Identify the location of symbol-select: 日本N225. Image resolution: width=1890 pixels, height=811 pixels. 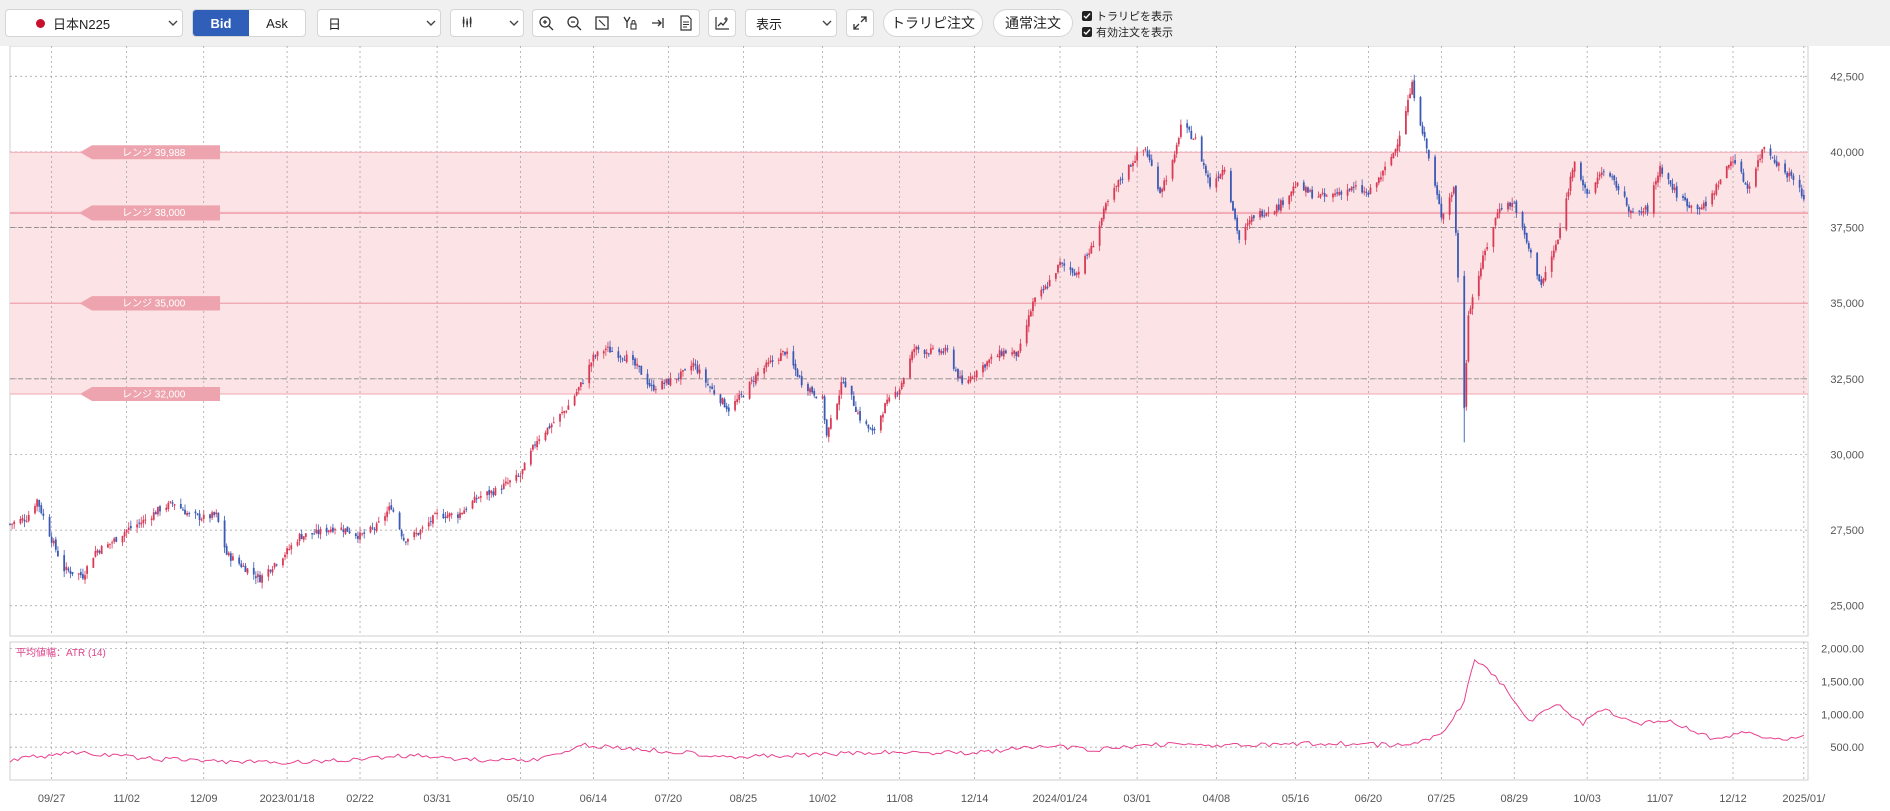
(94, 23).